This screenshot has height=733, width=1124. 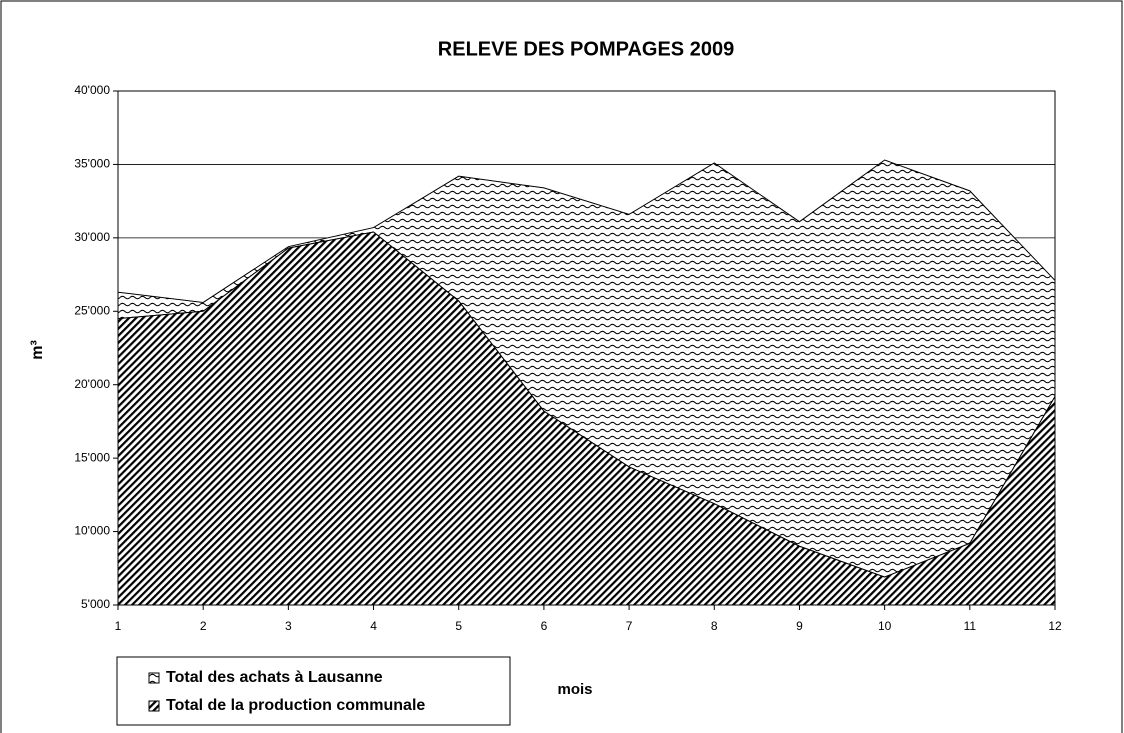 I want to click on x-tick-label: 10, so click(x=885, y=626).